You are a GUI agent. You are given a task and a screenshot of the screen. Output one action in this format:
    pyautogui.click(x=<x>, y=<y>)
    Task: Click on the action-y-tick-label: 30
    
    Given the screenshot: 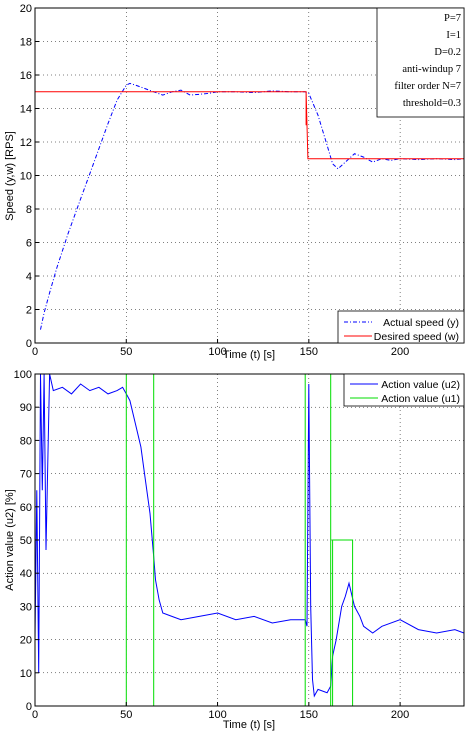 What is the action you would take?
    pyautogui.click(x=26, y=607)
    